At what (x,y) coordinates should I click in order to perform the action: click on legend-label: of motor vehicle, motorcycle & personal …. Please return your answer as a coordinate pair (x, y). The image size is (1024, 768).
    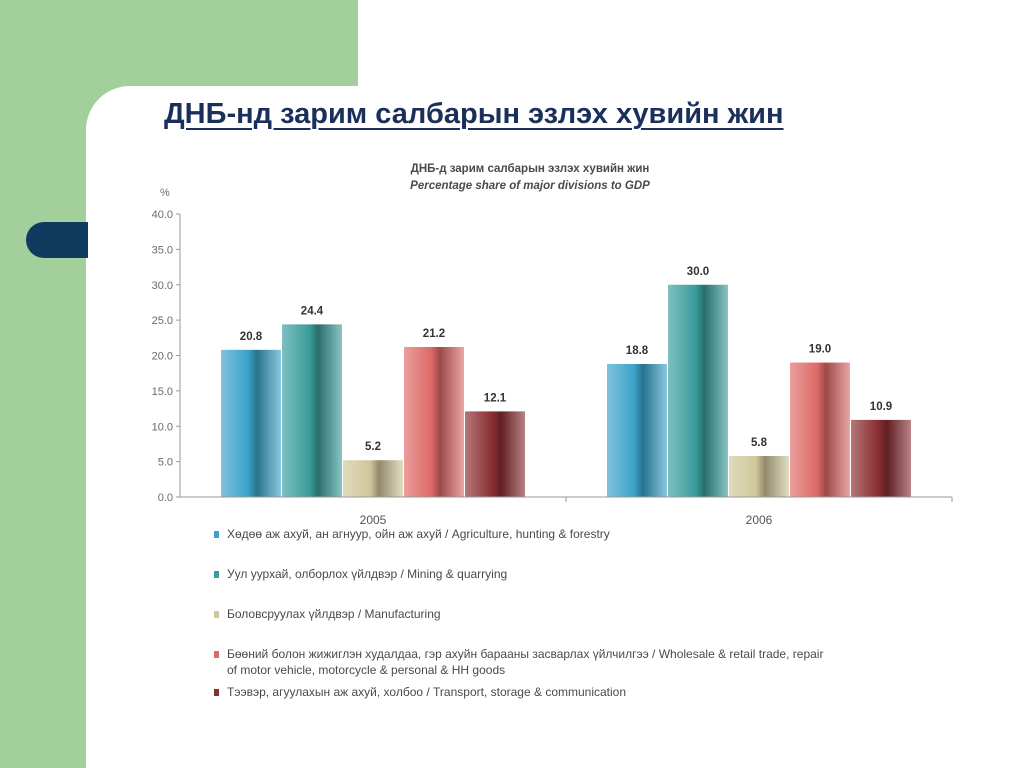
    Looking at the image, I should click on (366, 670).